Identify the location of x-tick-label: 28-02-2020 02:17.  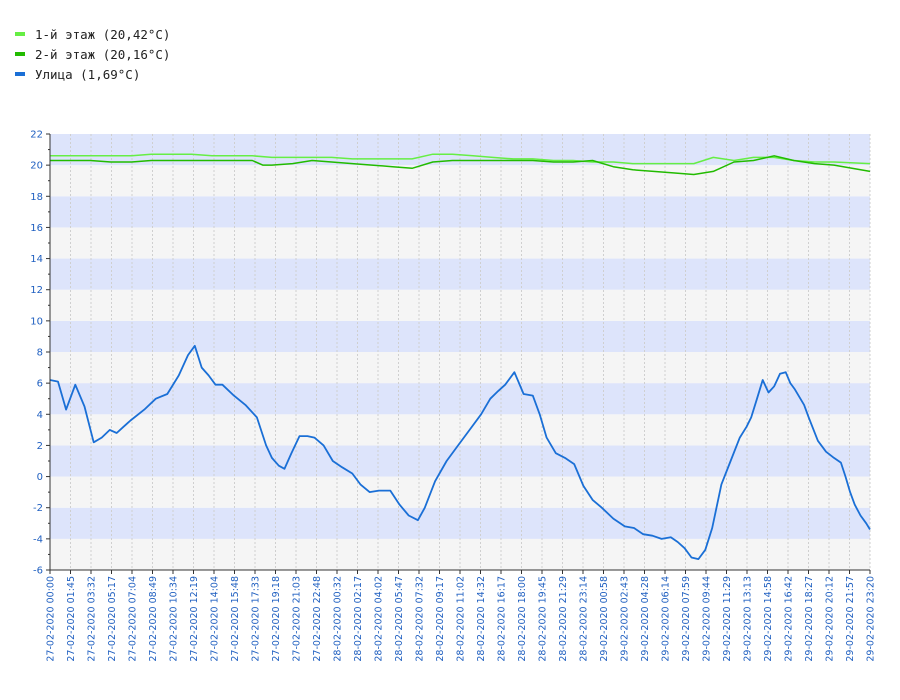
(358, 619).